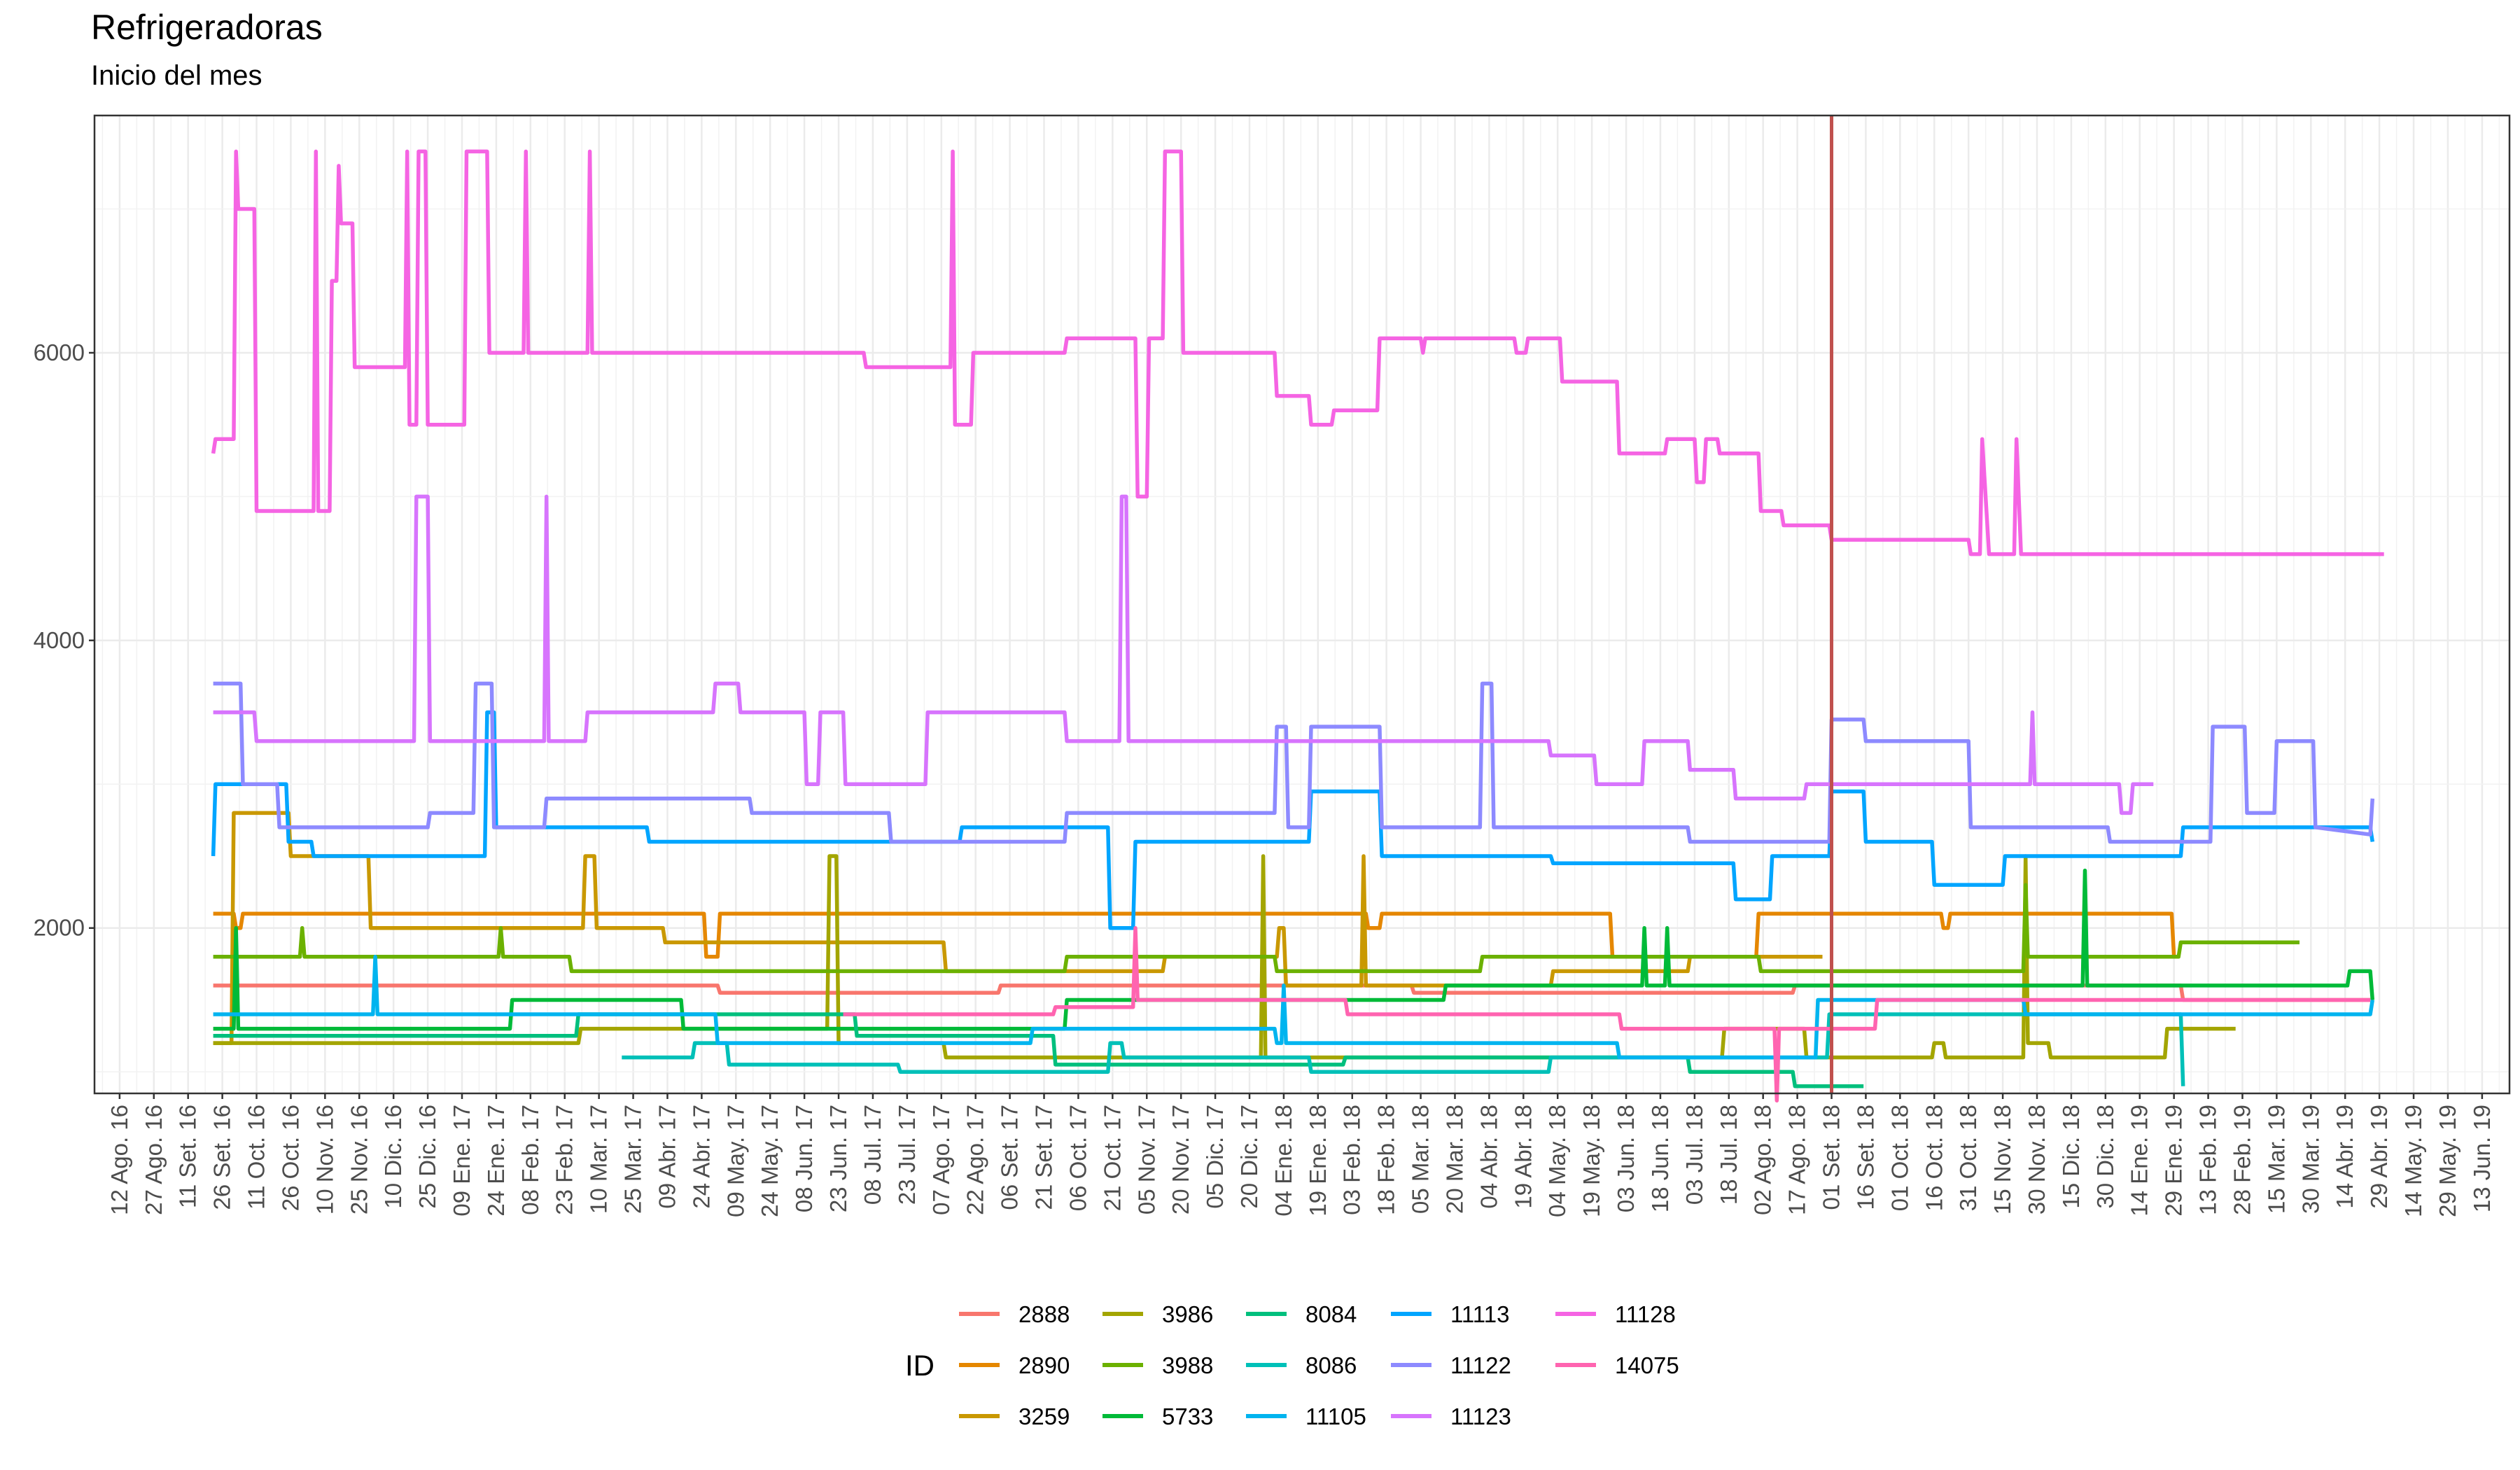 The height and width of the screenshot is (1470, 2520). Describe the element at coordinates (1386, 1160) in the screenshot. I see `x-tick-label: 18 Feb. 18` at that location.